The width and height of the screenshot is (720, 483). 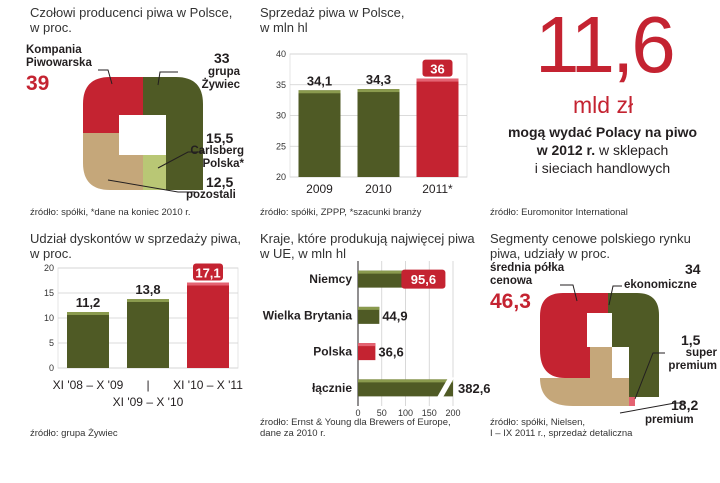 What do you see at coordinates (605, 44) in the screenshot?
I see `big-number: 11,6` at bounding box center [605, 44].